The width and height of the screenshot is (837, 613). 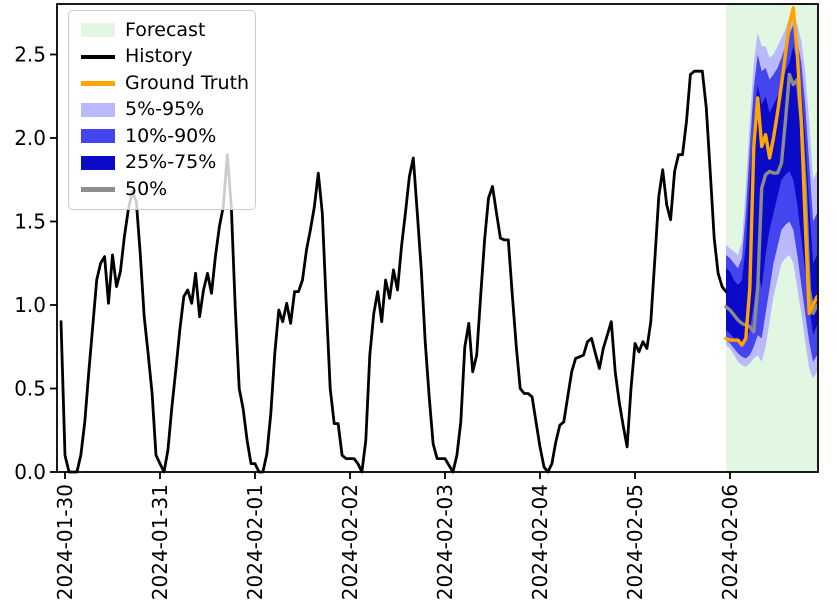 I want to click on legend-item-forecast: Forecast, so click(x=163, y=30).